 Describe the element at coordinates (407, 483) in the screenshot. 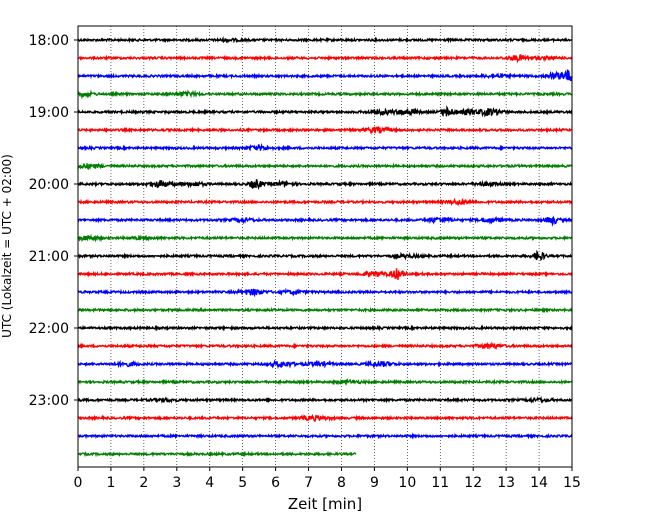

I see `x-tick-label-10: 10` at that location.